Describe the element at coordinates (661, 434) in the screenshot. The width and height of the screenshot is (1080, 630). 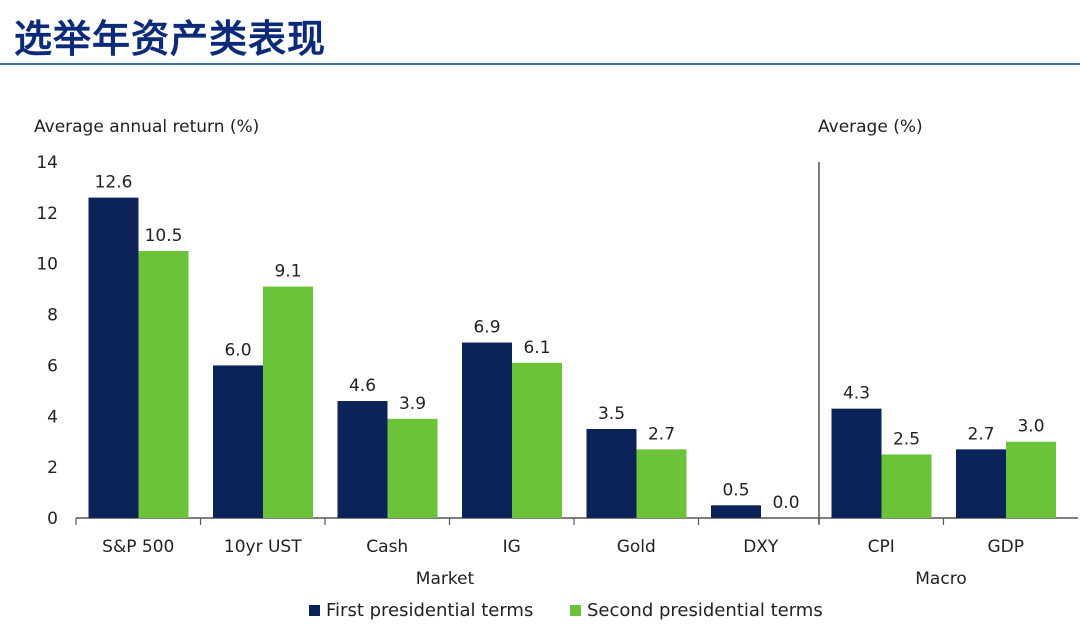
I see `value-label-second: 2.7` at that location.